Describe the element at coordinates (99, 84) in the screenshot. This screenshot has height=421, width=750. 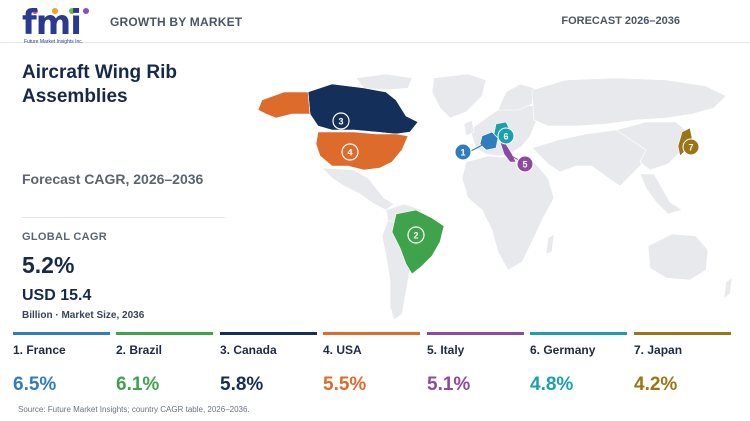
I see `page-title: Aircraft Wing Rib Assemblies` at that location.